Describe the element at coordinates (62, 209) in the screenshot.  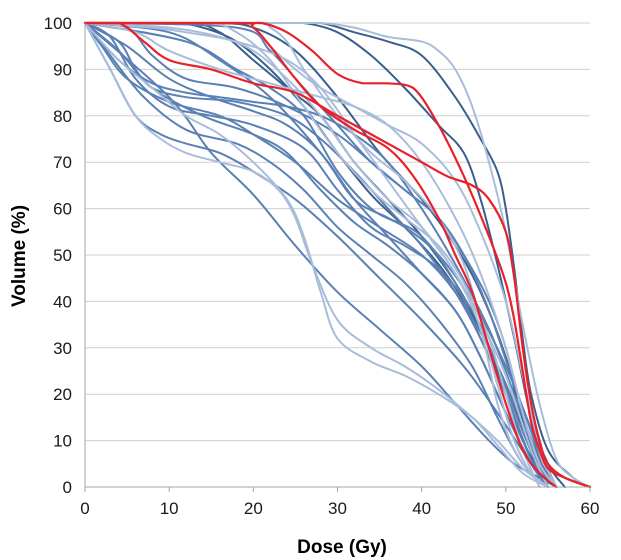
I see `y-tick-label: 60` at that location.